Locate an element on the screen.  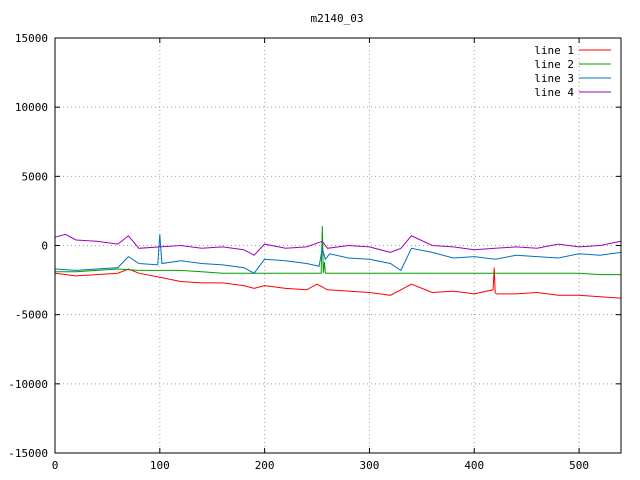
x-tick-label: 400 is located at coordinates (474, 465).